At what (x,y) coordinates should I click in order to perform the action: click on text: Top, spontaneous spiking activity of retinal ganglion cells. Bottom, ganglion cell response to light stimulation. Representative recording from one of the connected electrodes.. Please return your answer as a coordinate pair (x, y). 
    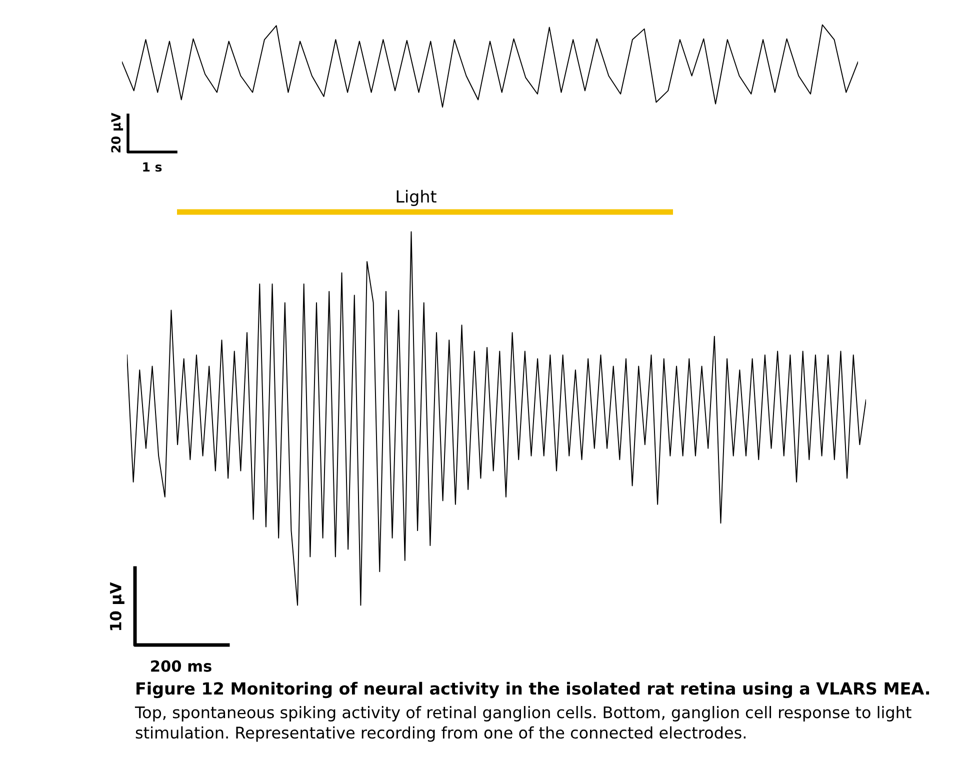
    Looking at the image, I should click on (523, 724).